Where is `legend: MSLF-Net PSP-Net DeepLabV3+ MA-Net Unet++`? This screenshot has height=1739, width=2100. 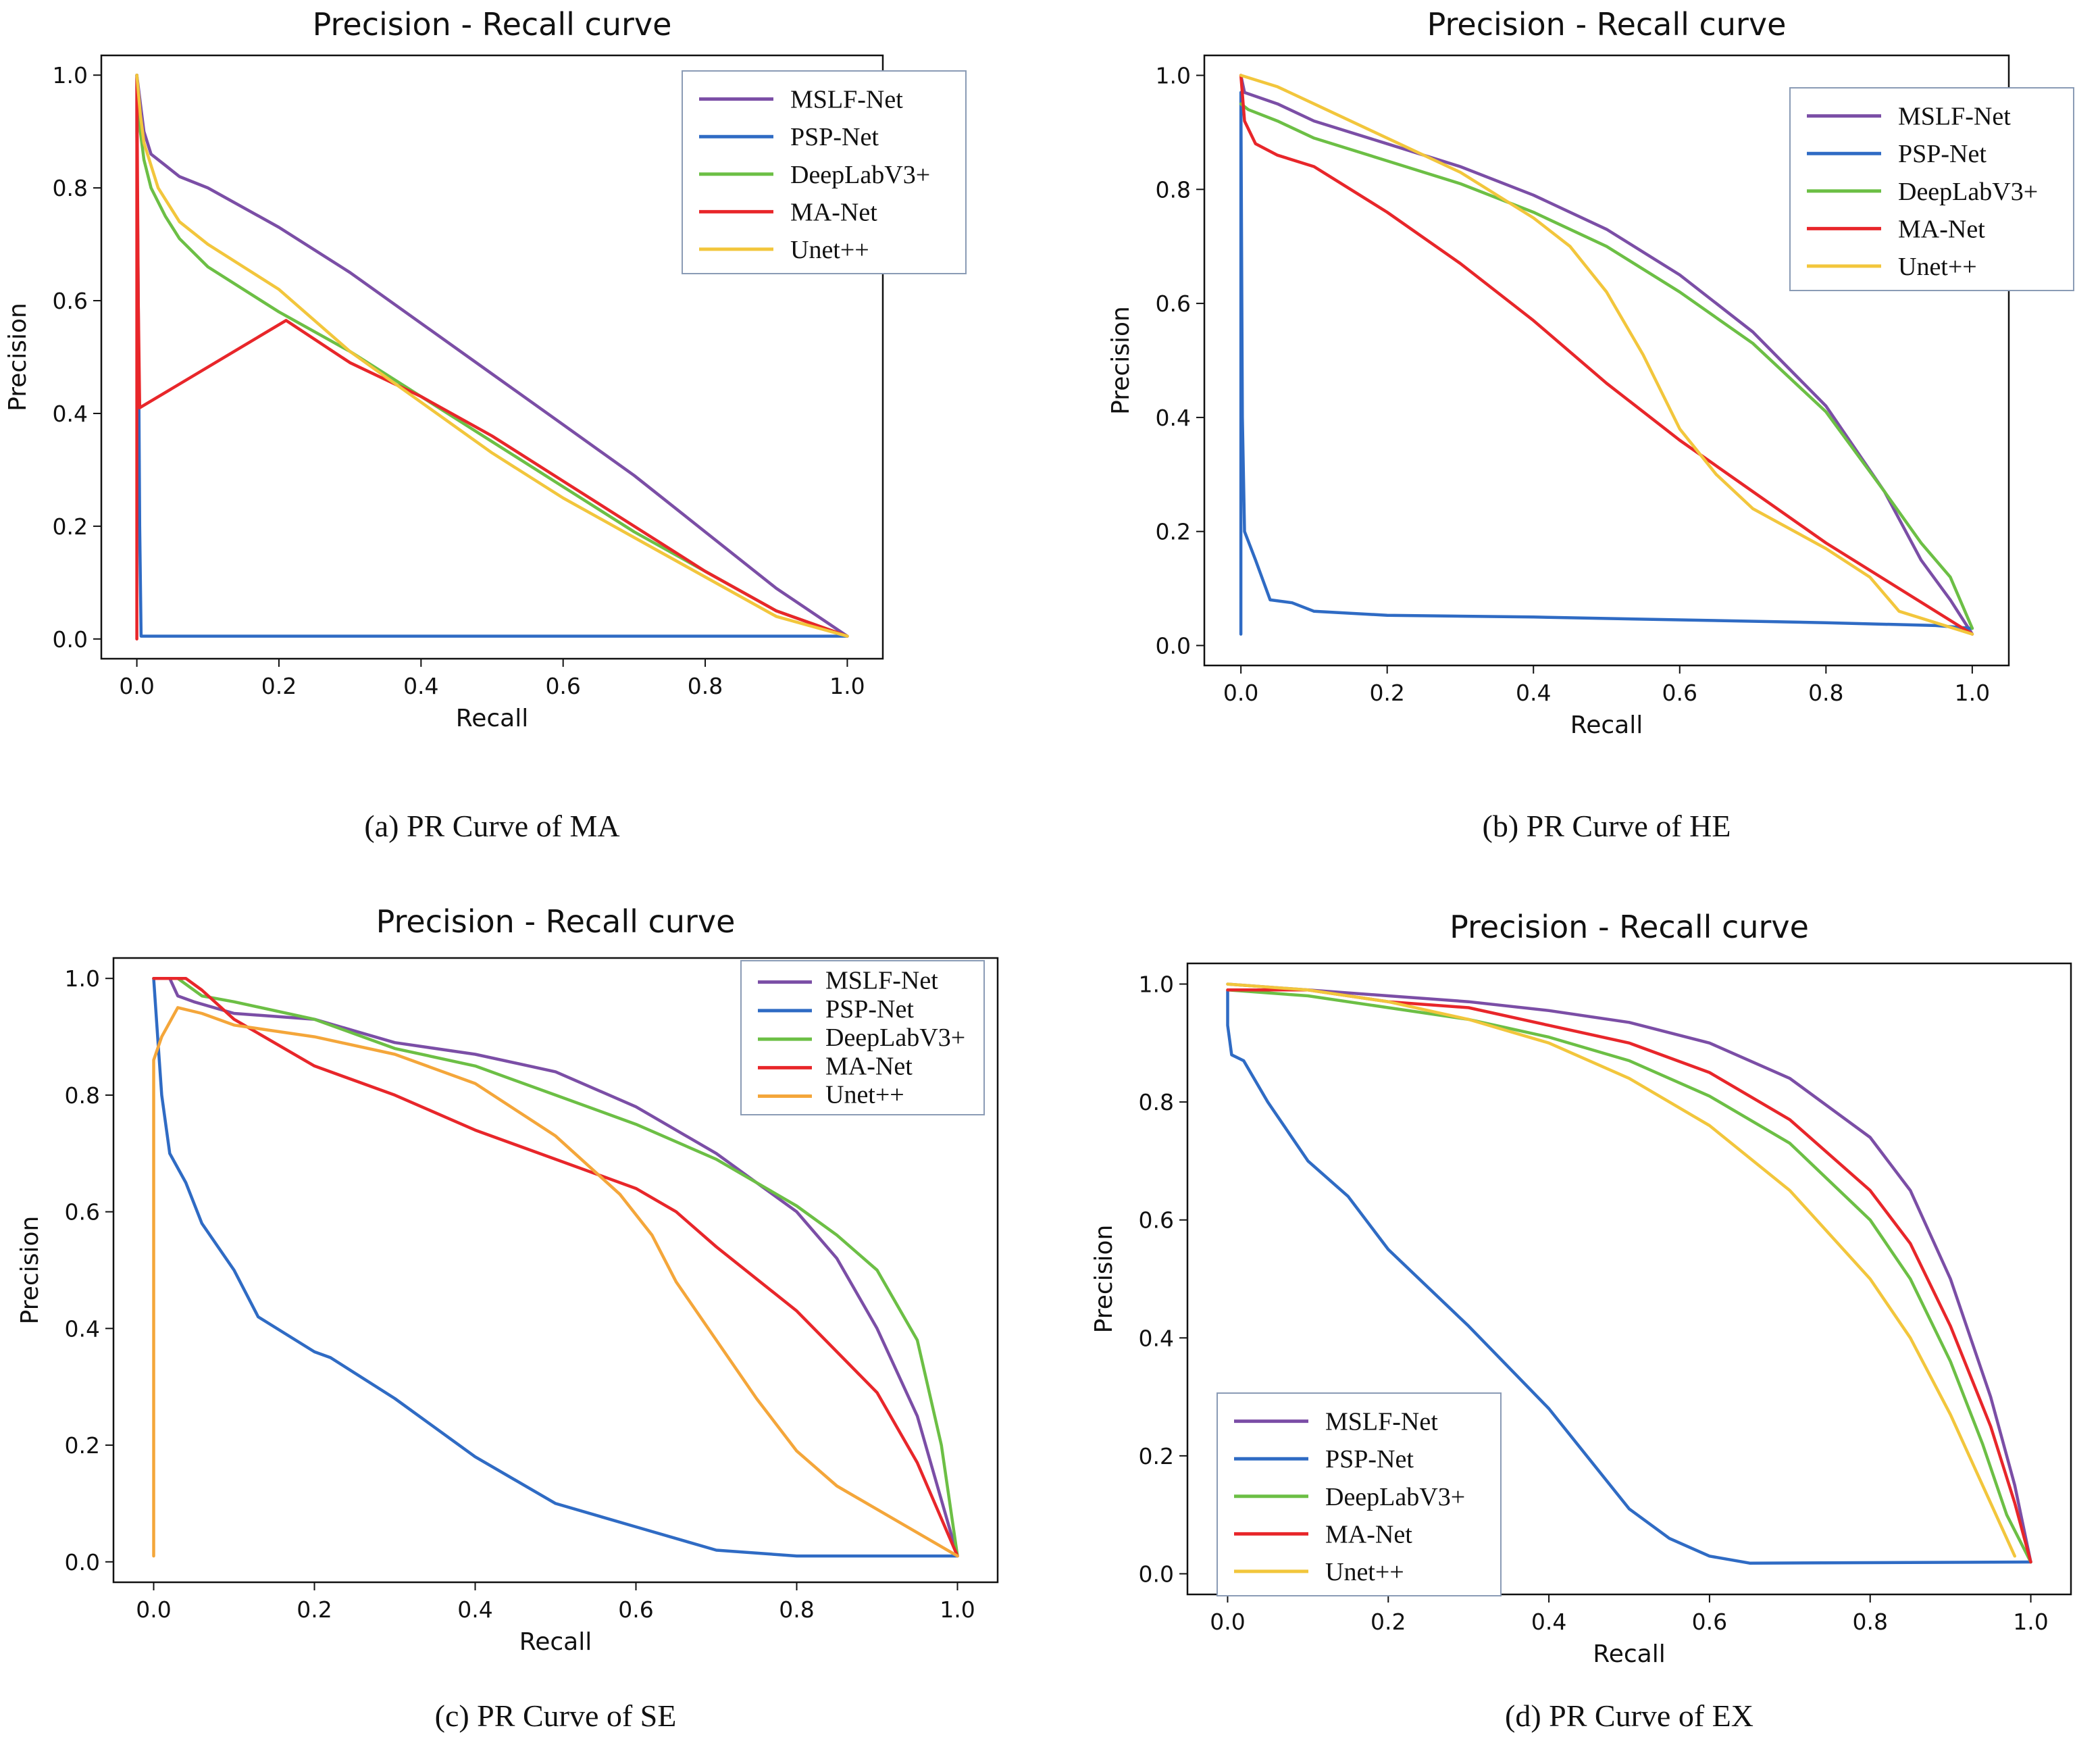 legend: MSLF-Net PSP-Net DeepLabV3+ MA-Net Unet++ is located at coordinates (825, 172).